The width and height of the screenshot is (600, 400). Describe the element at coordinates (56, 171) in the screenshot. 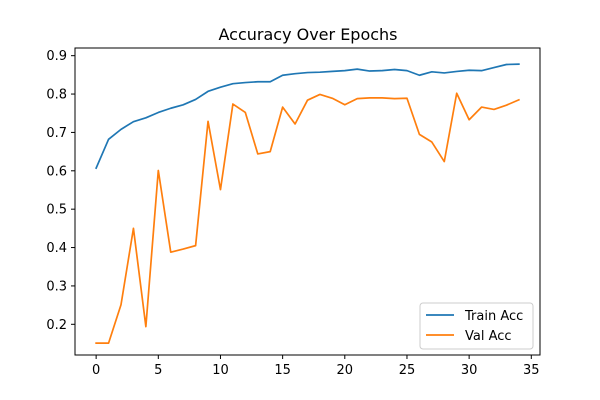

I see `y-tick-label: 0.6` at that location.